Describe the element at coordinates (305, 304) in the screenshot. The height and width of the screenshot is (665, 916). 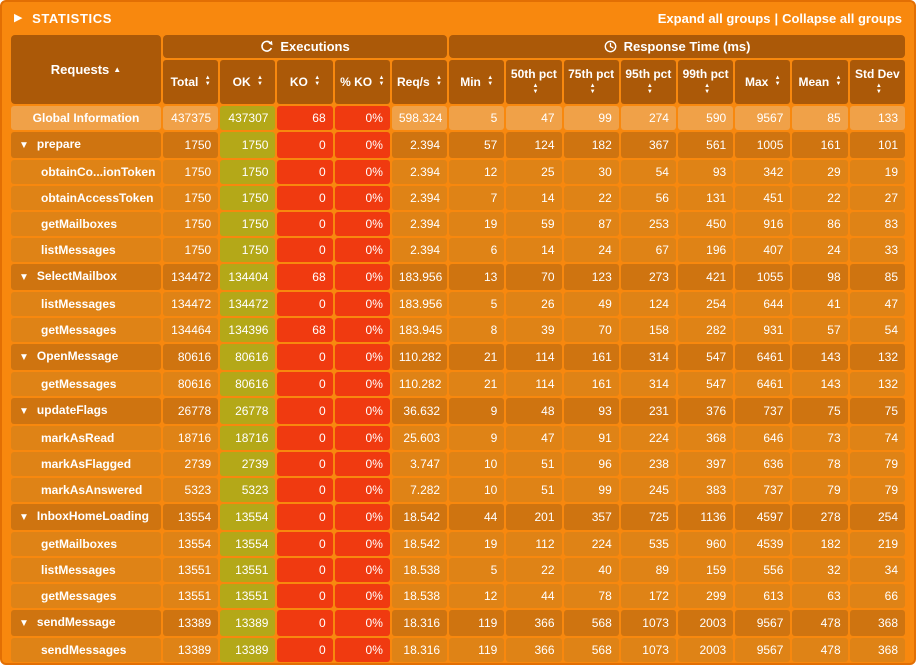
I see `cell-ko: 0` at that location.